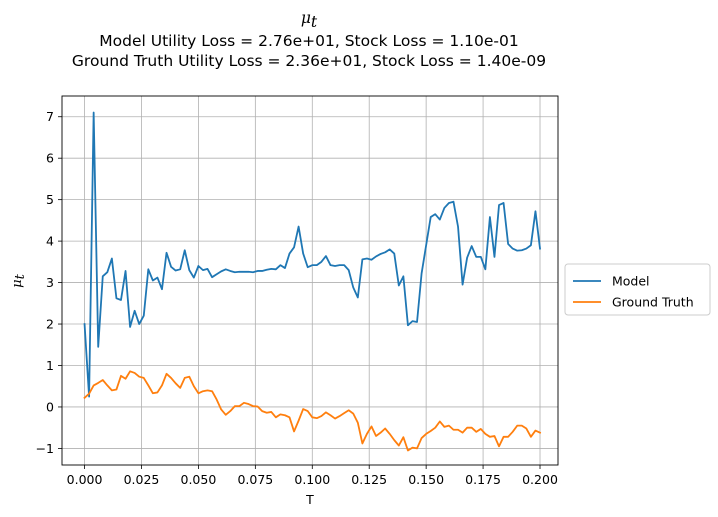 Image resolution: width=718 pixels, height=517 pixels. What do you see at coordinates (50, 406) in the screenshot?
I see `y-tick-label: 0` at bounding box center [50, 406].